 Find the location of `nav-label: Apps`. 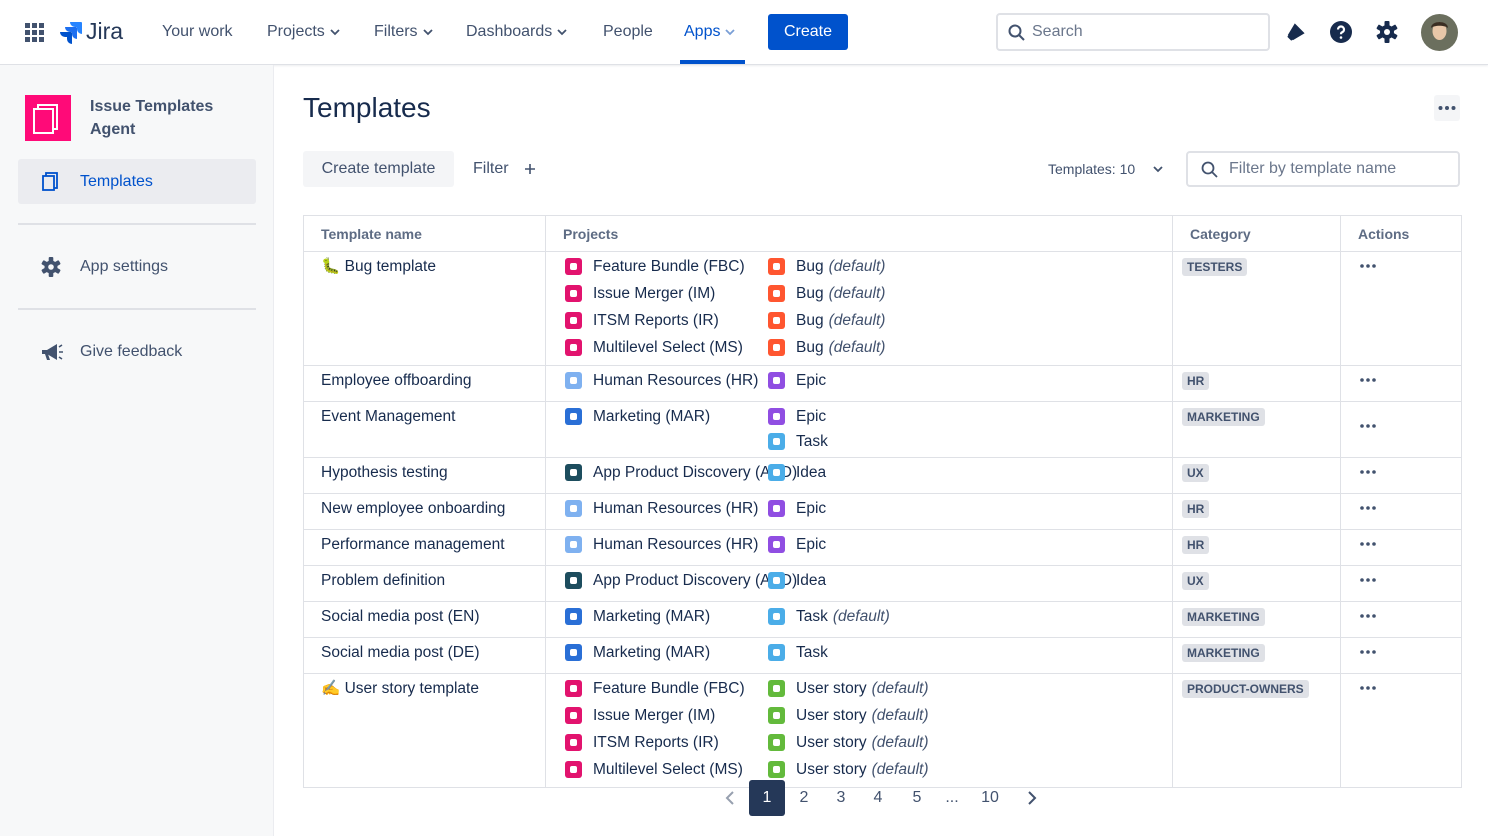

nav-label: Apps is located at coordinates (702, 31).